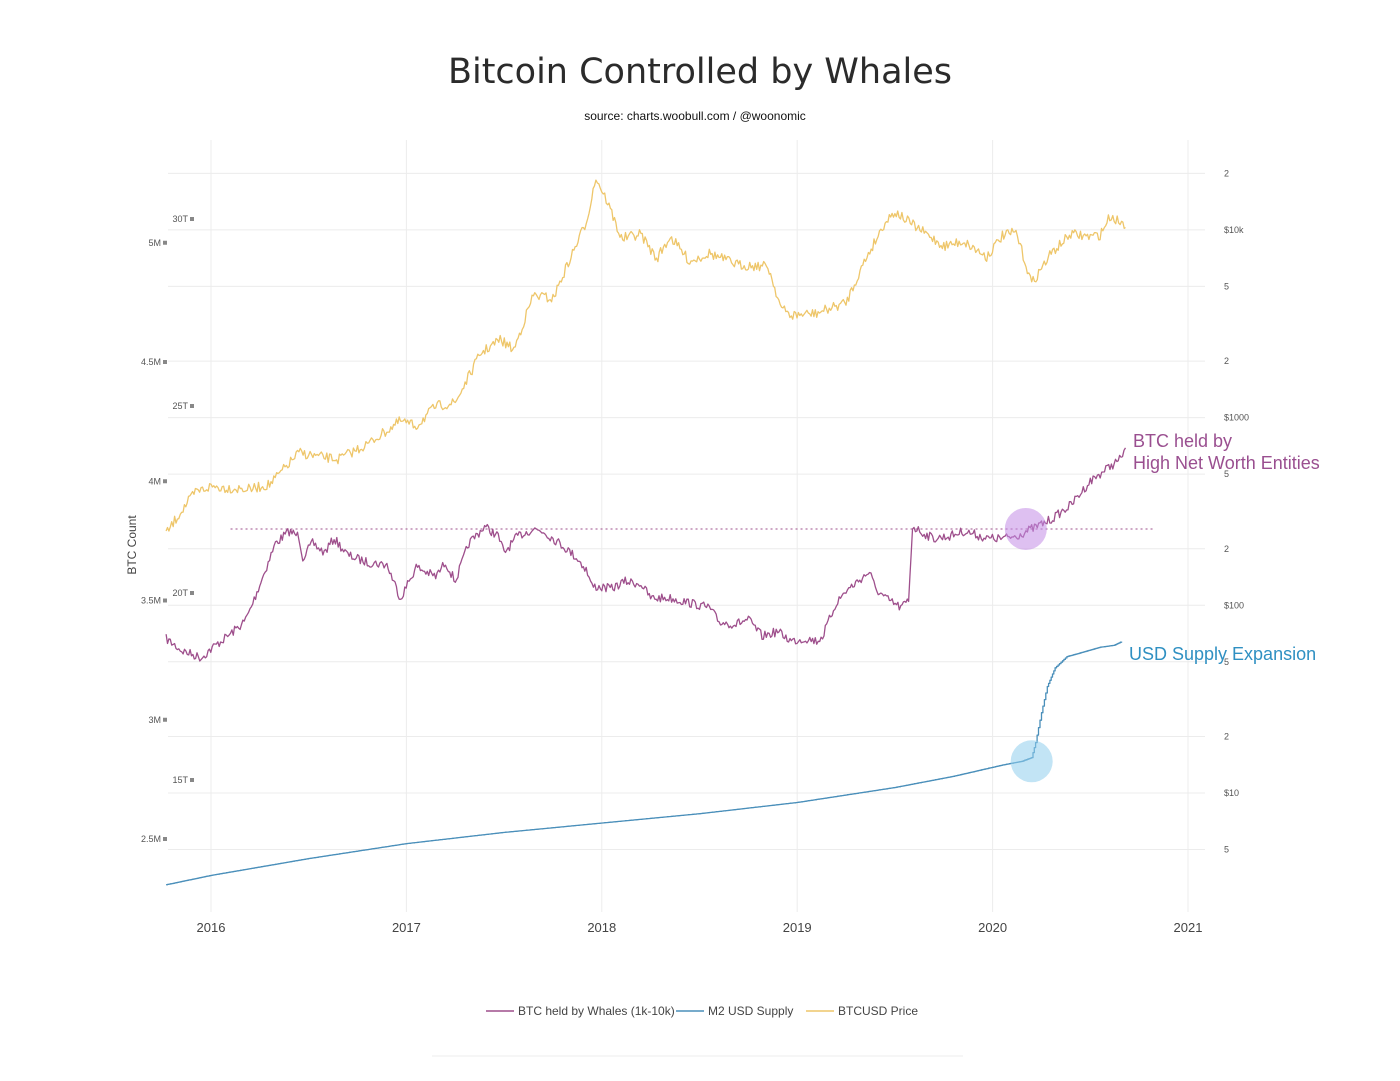 Image resolution: width=1400 pixels, height=1081 pixels. I want to click on y-left-tick-label: 2.5M, so click(151, 839).